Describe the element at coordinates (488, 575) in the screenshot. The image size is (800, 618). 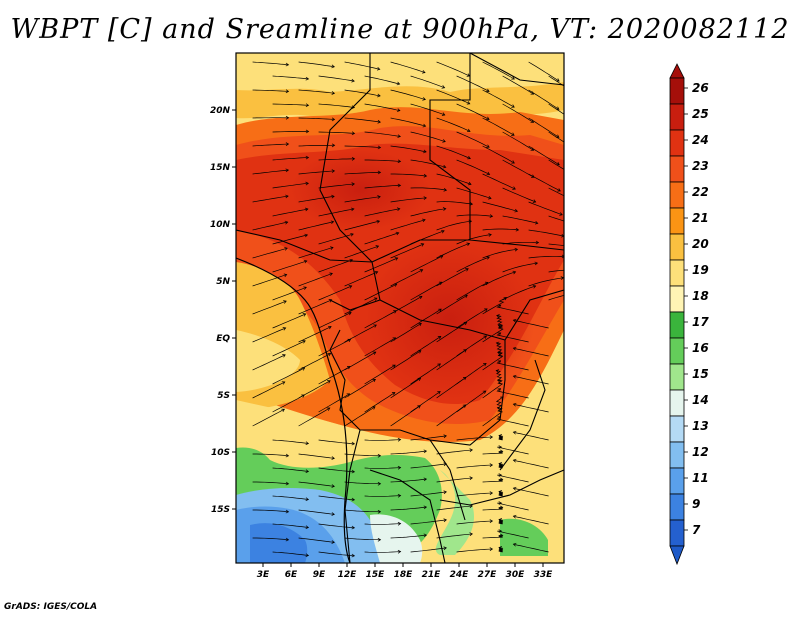
I see `lon-label: 27E` at that location.